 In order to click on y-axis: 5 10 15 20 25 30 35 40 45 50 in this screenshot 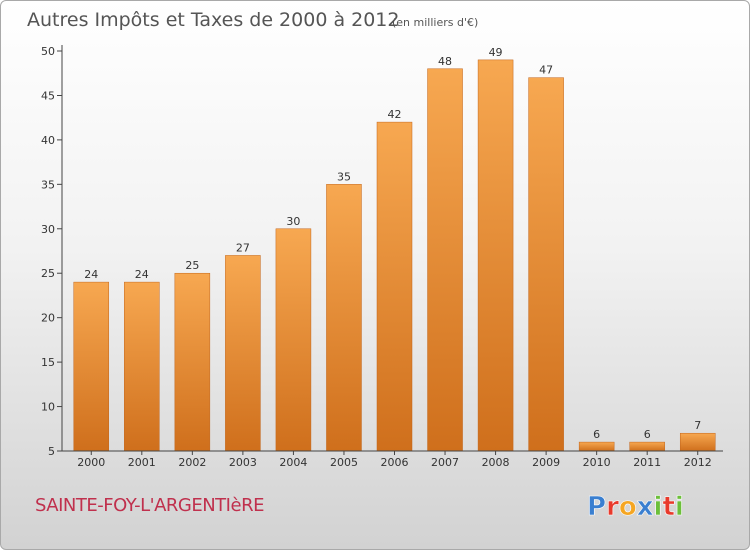, I will do `click(52, 251)`.